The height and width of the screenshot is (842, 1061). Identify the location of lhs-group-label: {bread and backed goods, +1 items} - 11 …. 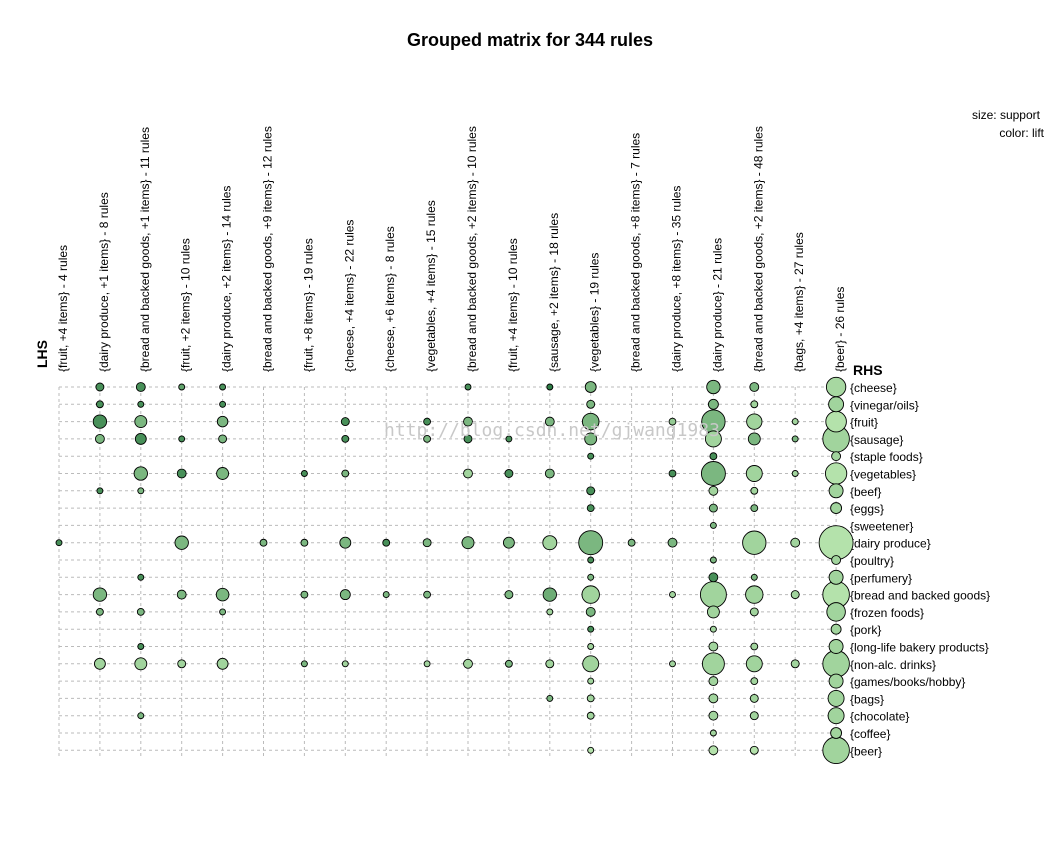
(145, 249).